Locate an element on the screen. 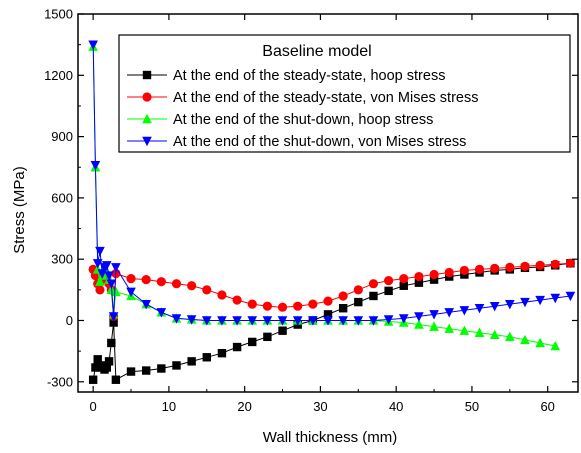  y-tick-label: 300 is located at coordinates (62, 259).